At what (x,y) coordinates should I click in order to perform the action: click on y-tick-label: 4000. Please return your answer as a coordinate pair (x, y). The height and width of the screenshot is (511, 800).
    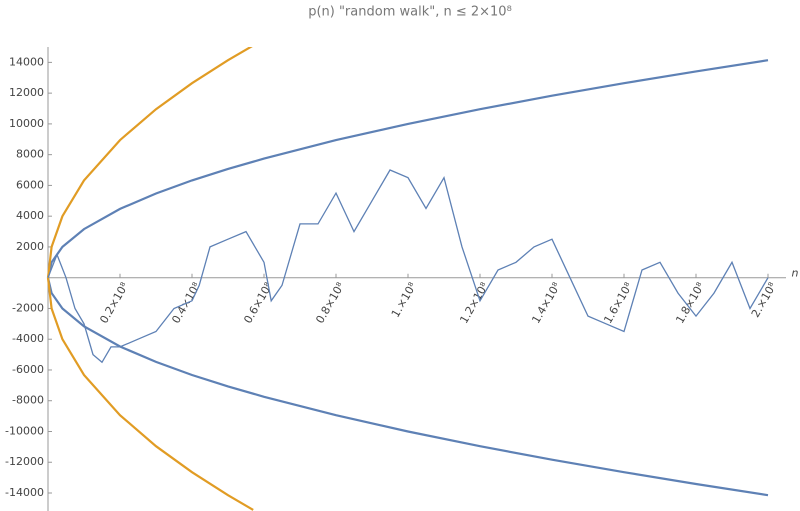
    Looking at the image, I should click on (30, 215).